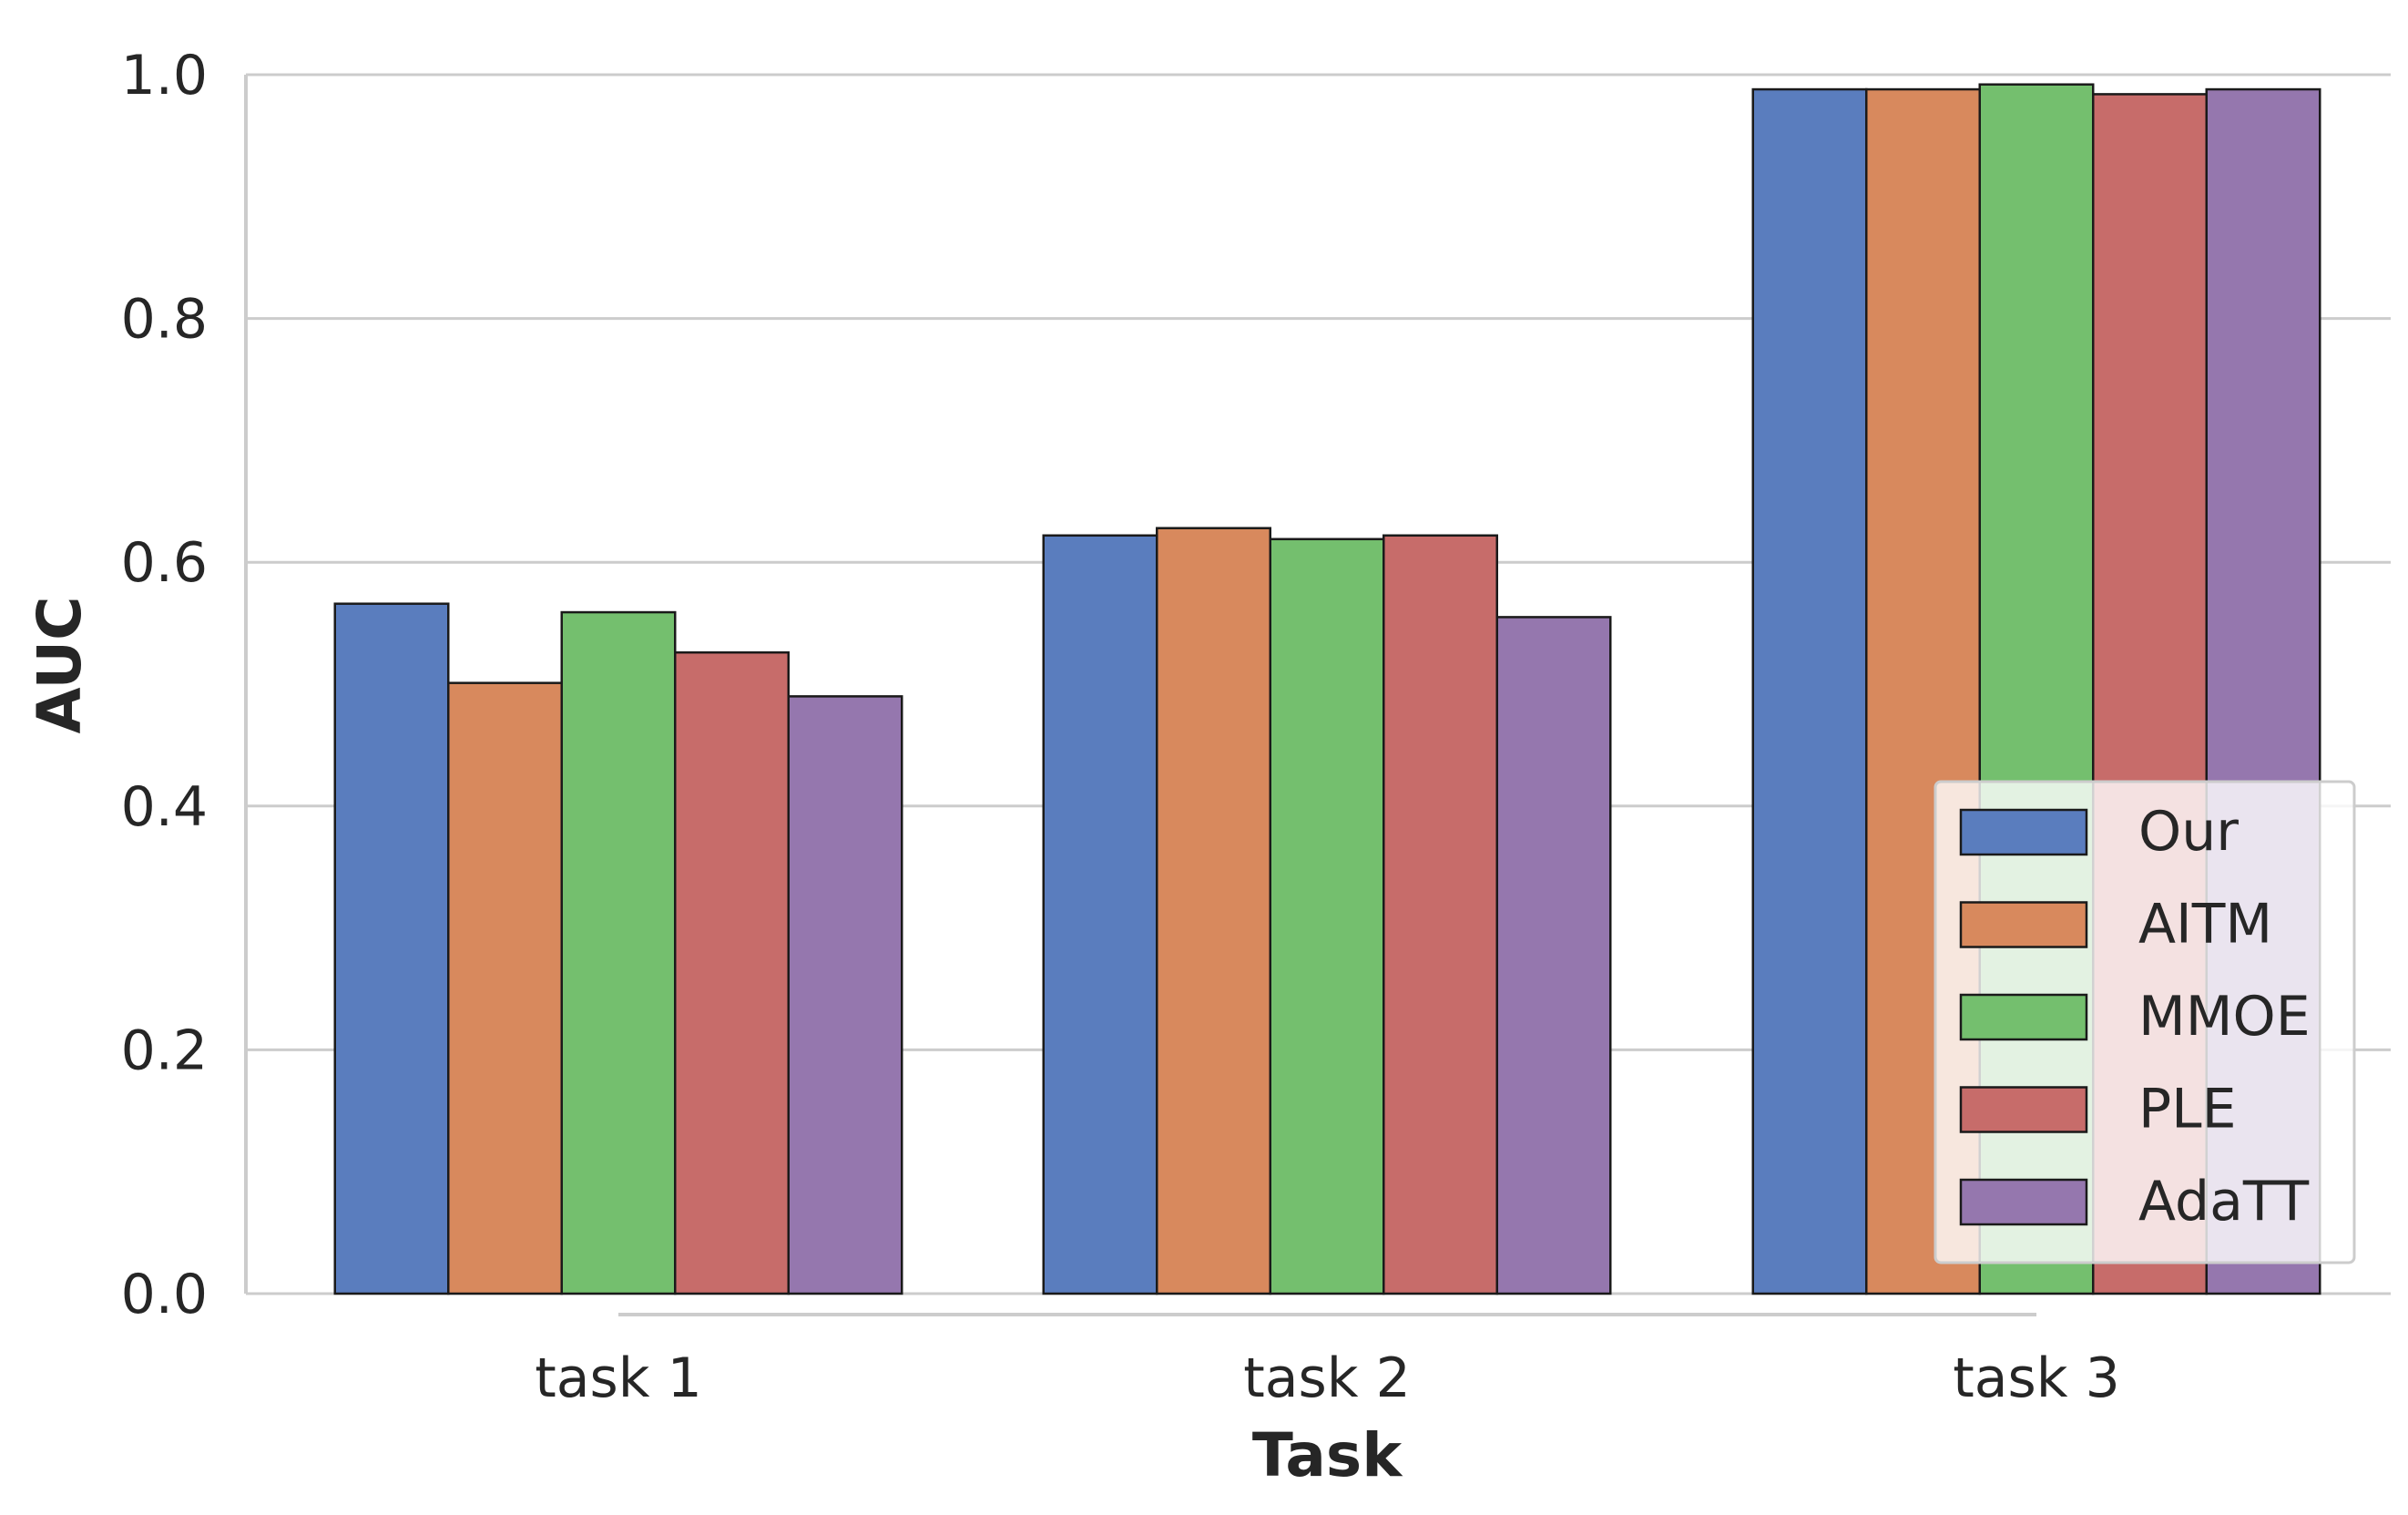  I want to click on legend: Our AITM MMOE PLE AdaTT, so click(2145, 1022).